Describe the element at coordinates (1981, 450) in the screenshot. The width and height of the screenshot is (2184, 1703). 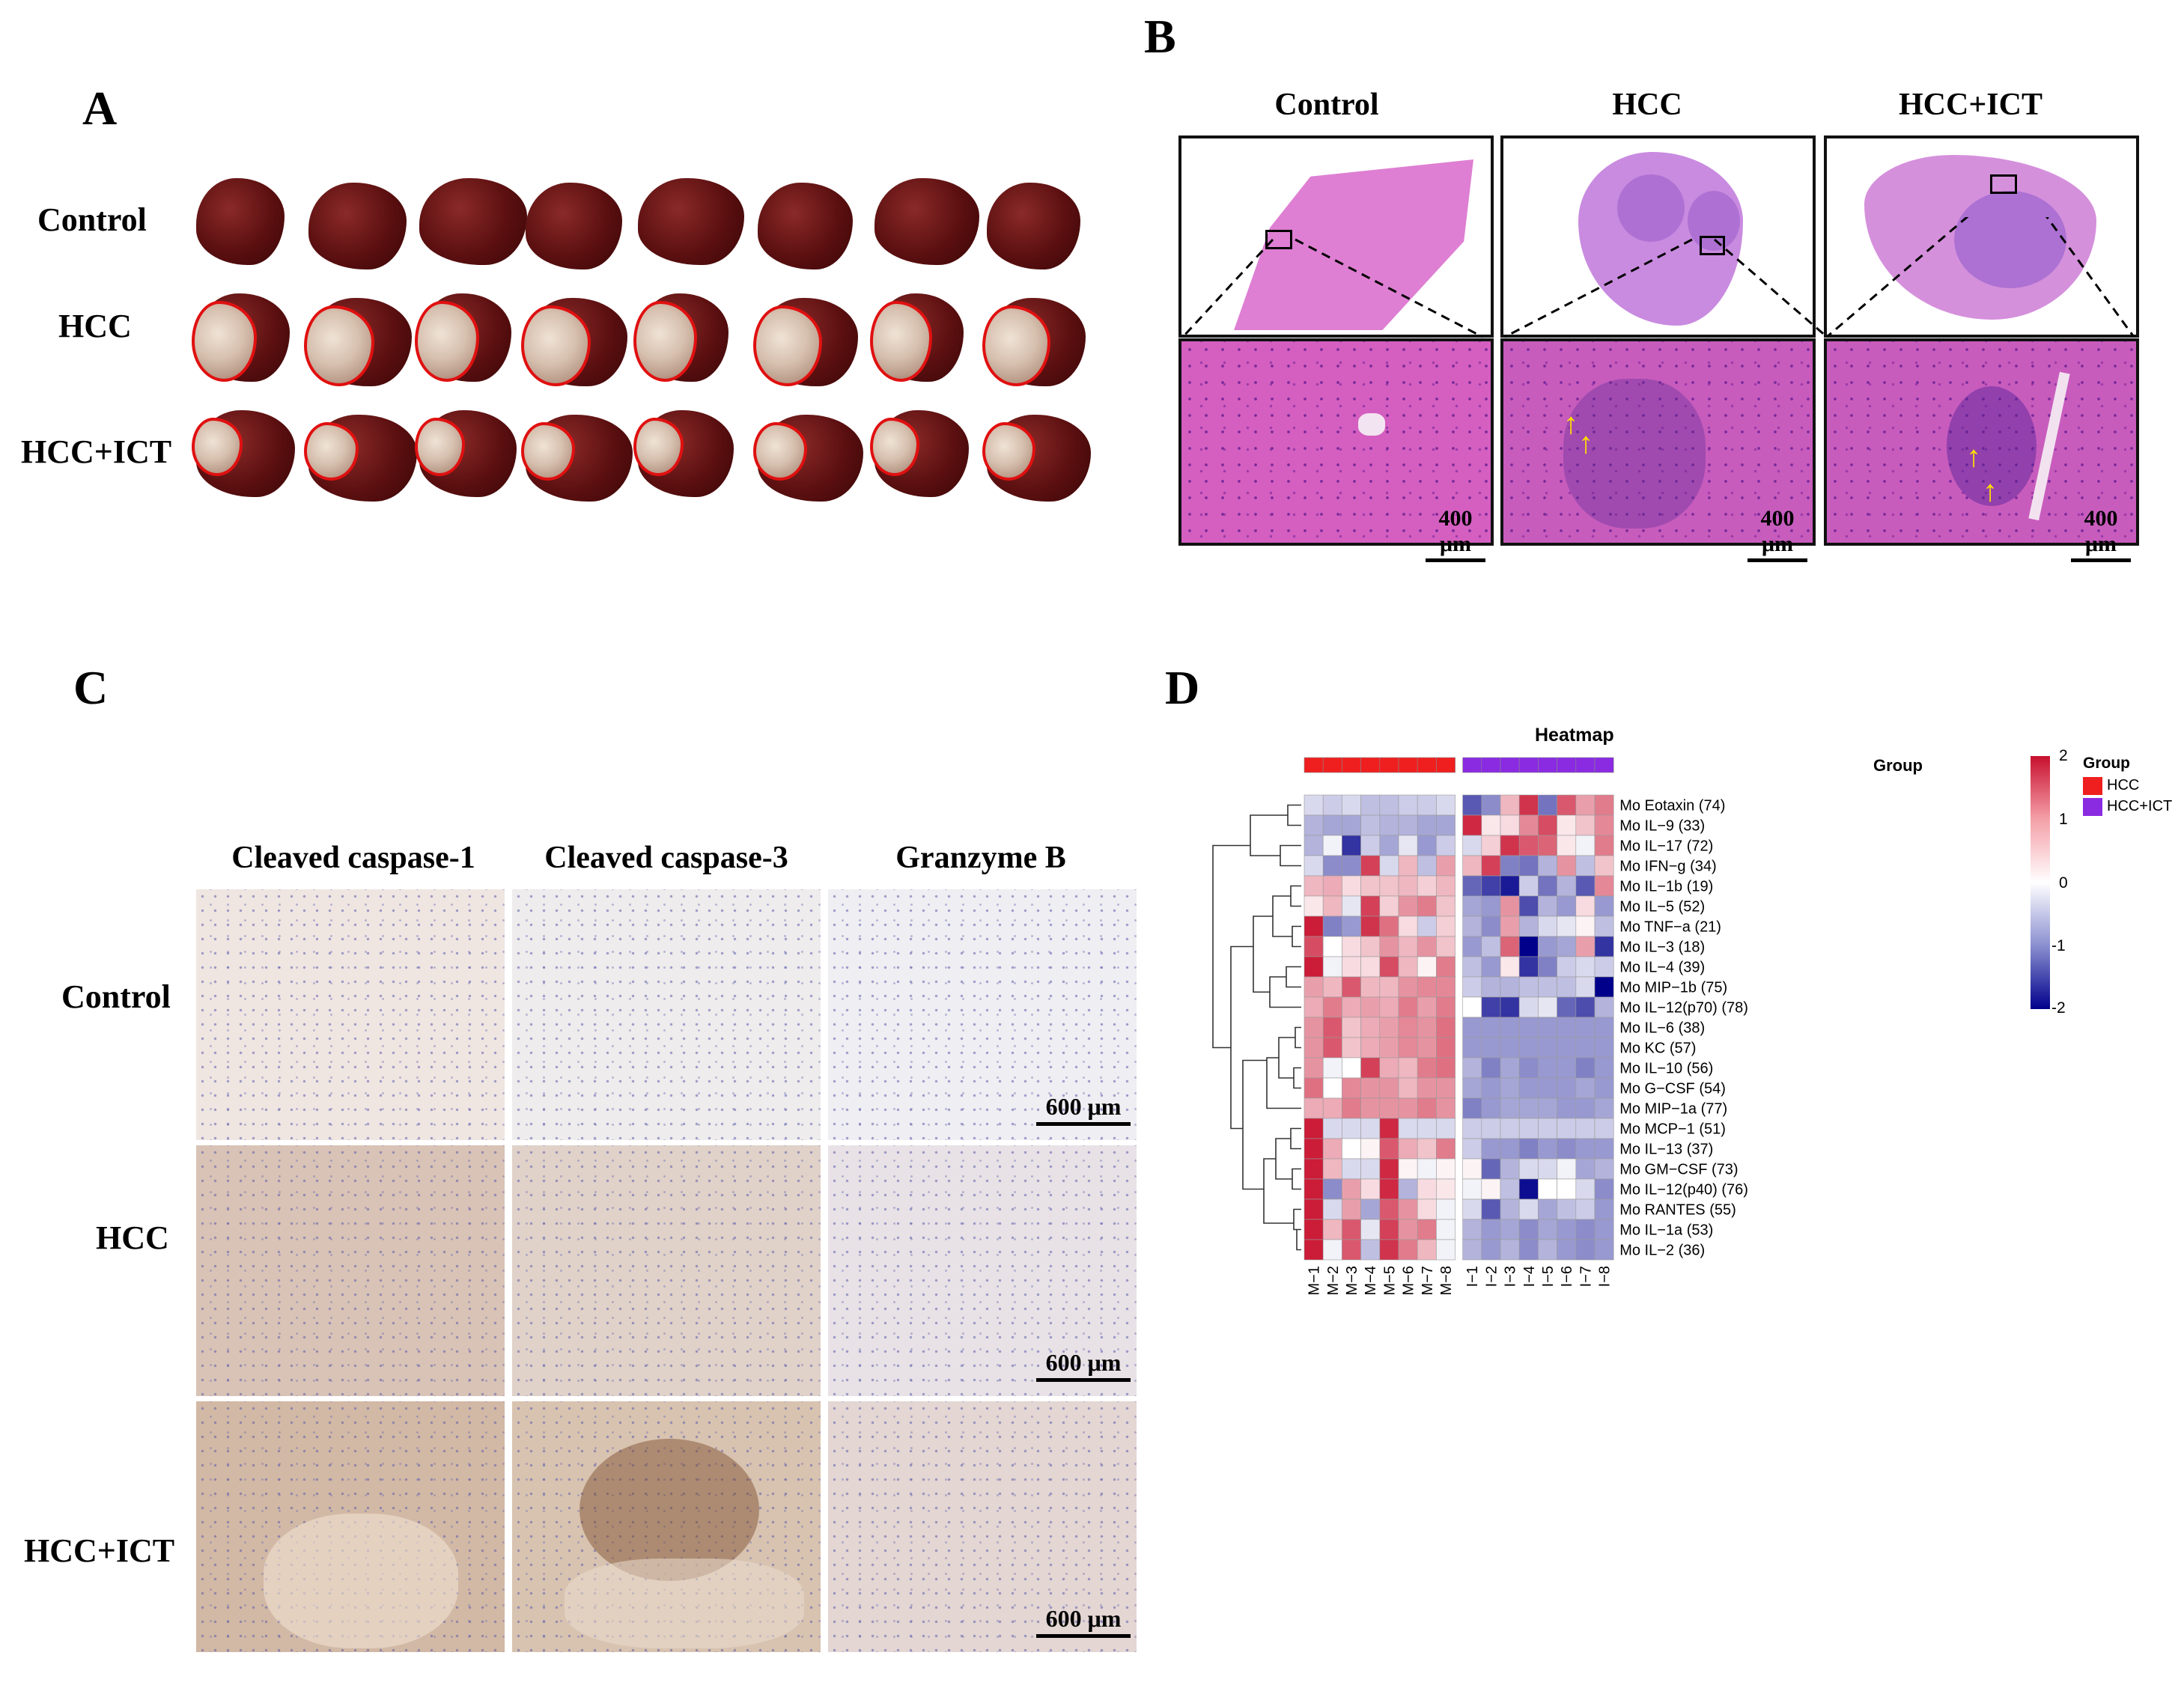
I see `he-detail-hcc-ict: ↑ ↑ 400 μm` at that location.